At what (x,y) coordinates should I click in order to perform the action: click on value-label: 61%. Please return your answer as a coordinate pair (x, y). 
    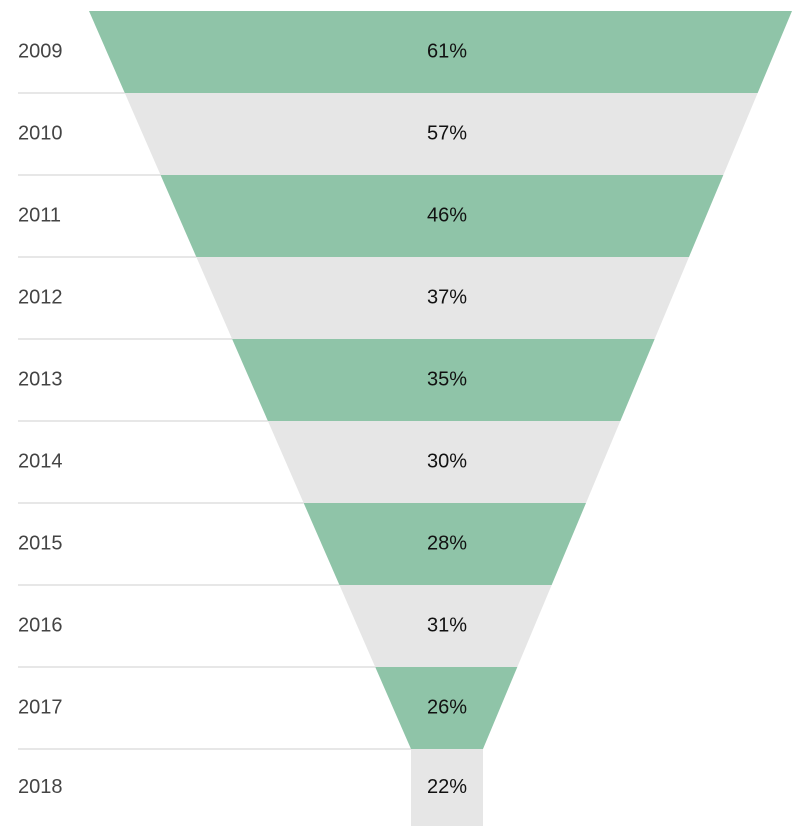
    Looking at the image, I should click on (447, 51).